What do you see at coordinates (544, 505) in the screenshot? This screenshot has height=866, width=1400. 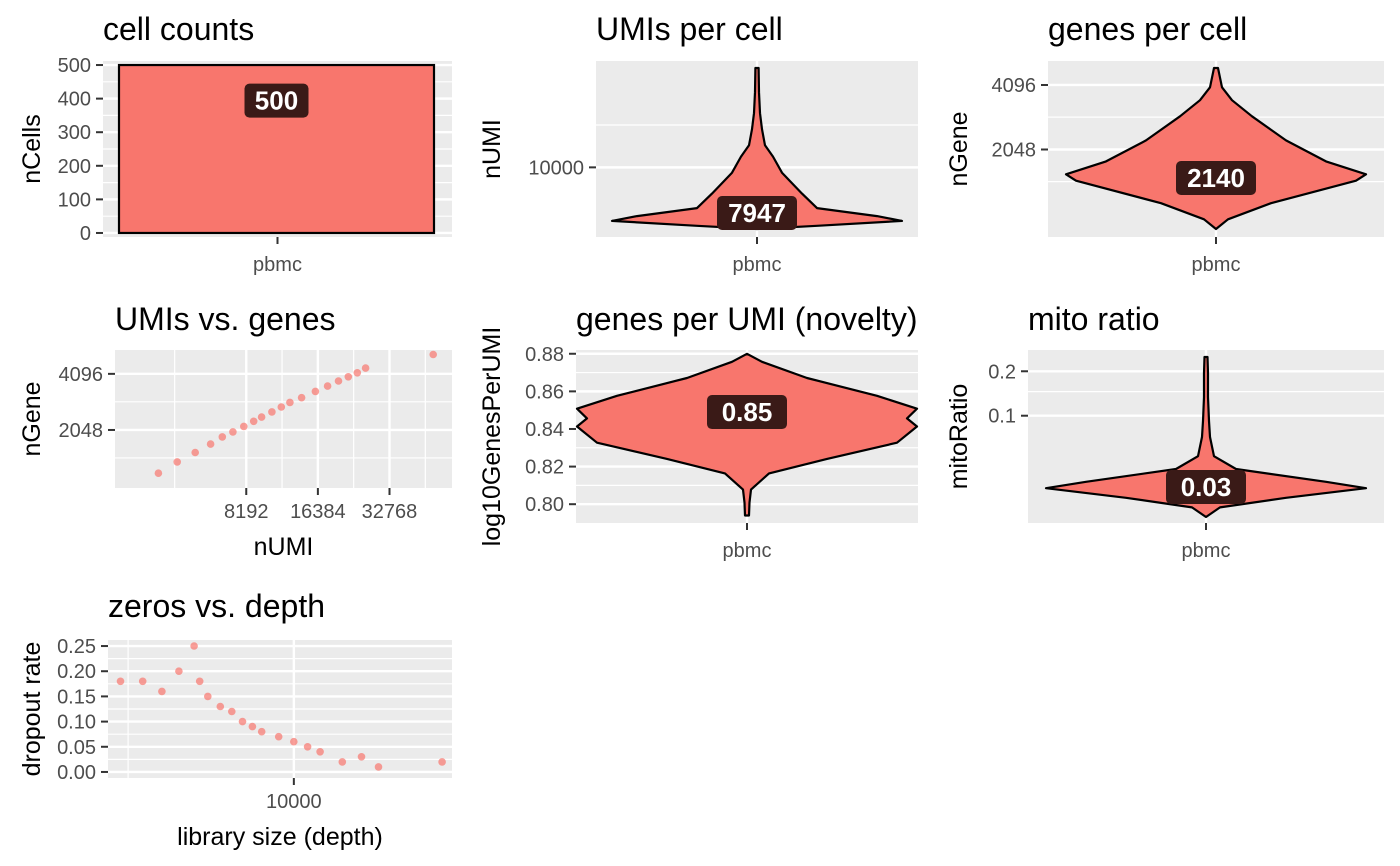 I see `genes-per-umi-y-tick-label: 0.80` at bounding box center [544, 505].